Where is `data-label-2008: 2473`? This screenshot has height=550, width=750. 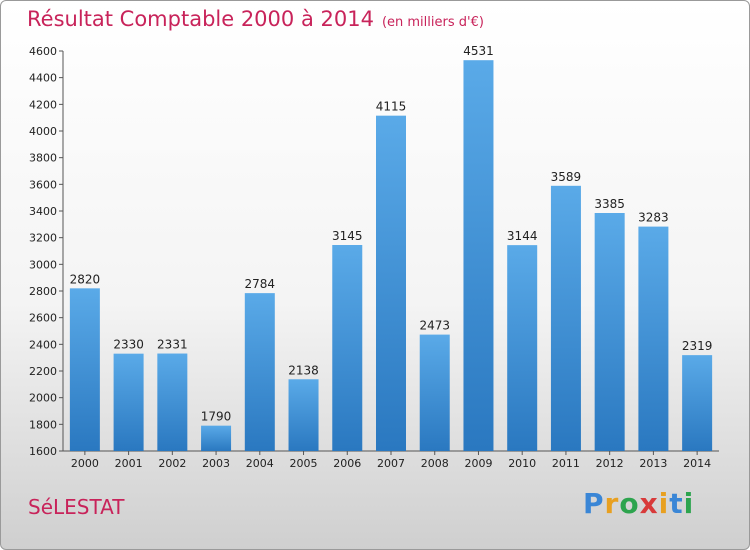 data-label-2008: 2473 is located at coordinates (434, 326).